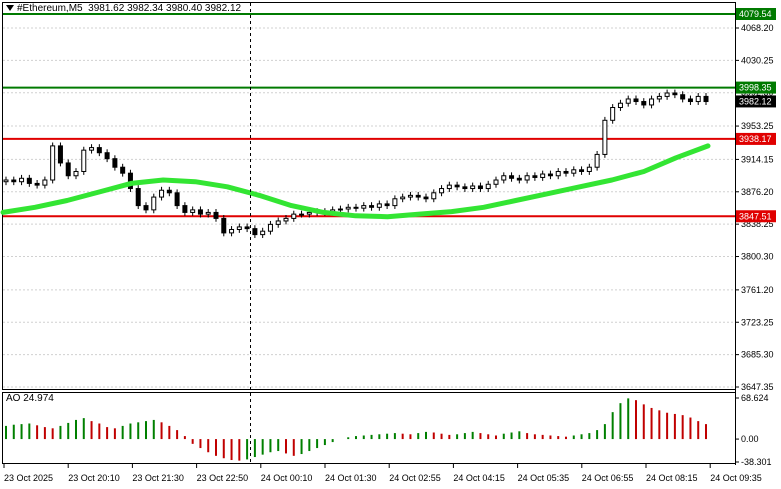 The height and width of the screenshot is (489, 781). I want to click on price-tags: 4079.54 3998.35 3938.17 3847.51 3982.12, so click(756, 115).